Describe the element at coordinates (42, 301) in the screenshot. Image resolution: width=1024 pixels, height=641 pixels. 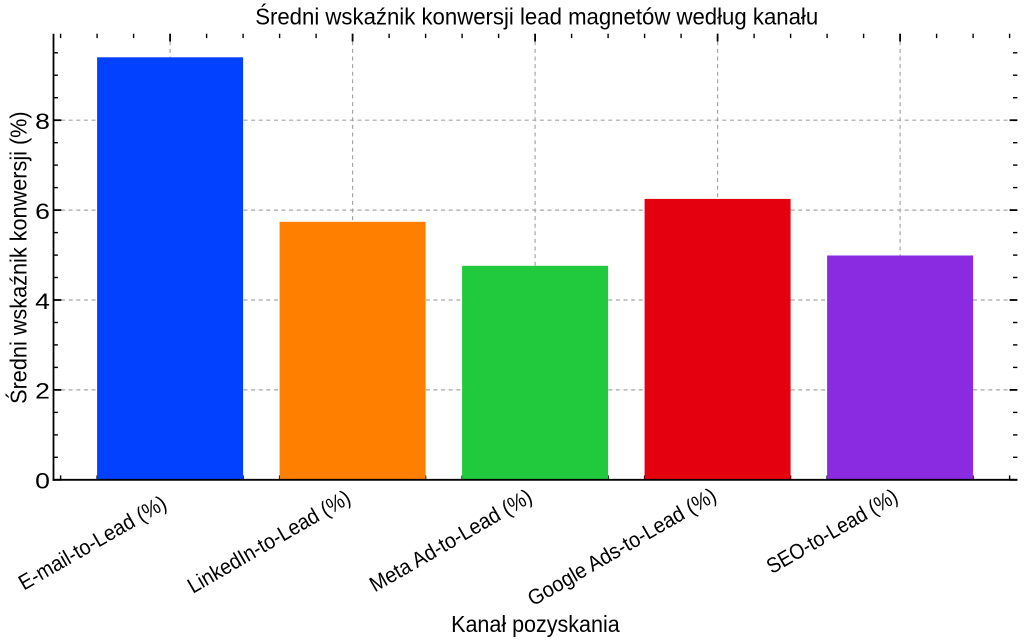
I see `svg-text: 4` at that location.